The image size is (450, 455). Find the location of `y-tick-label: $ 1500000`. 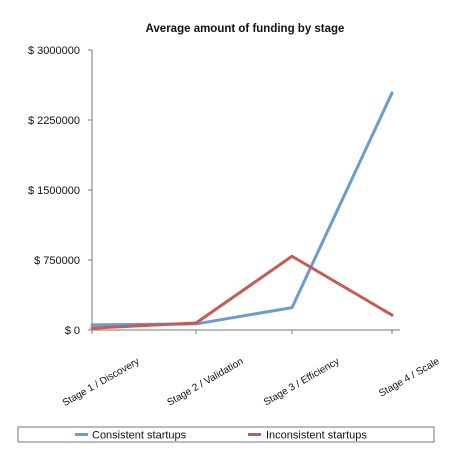

y-tick-label: $ 1500000 is located at coordinates (54, 191).